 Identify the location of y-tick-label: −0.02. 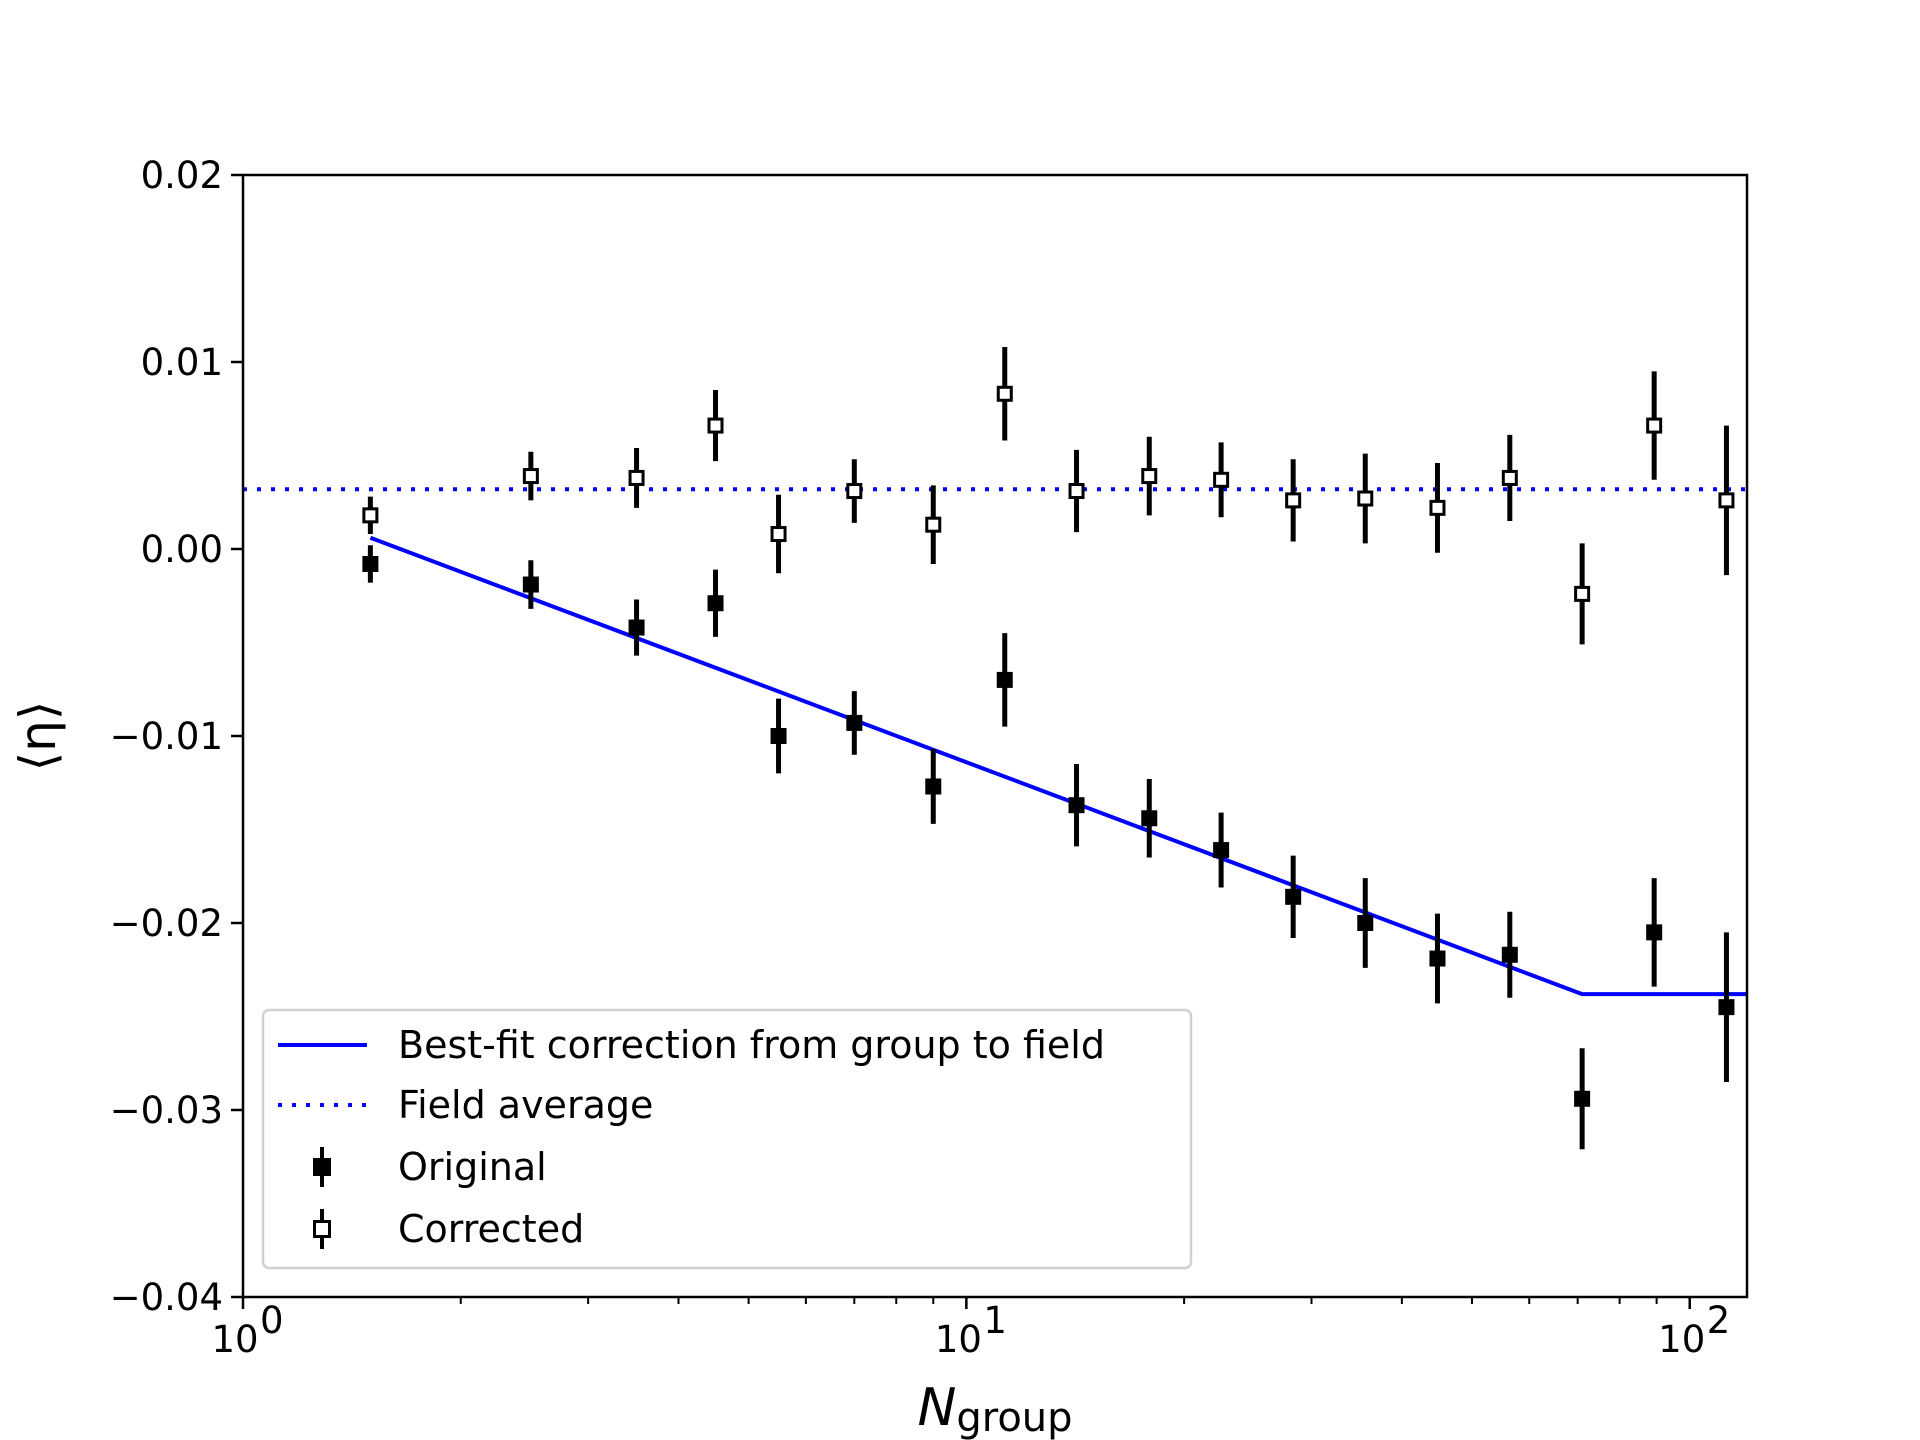
(166, 923).